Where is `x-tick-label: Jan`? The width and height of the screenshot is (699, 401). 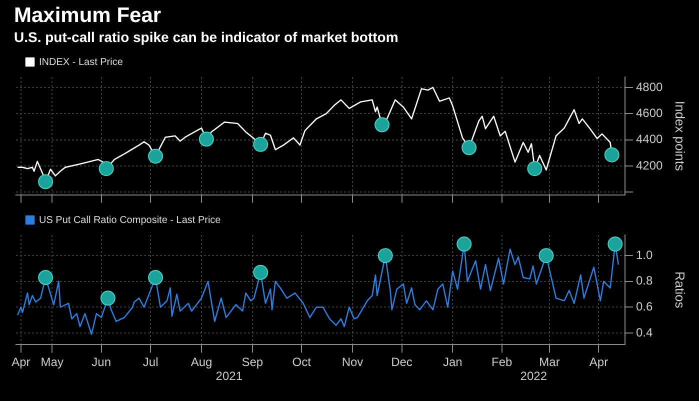 x-tick-label: Jan is located at coordinates (452, 362).